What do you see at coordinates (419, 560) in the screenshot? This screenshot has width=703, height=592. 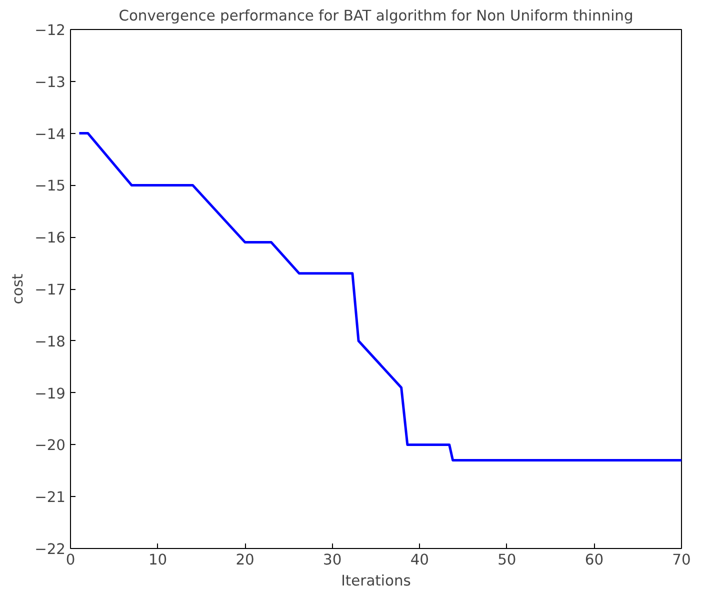 I see `x-tick-label: 40` at bounding box center [419, 560].